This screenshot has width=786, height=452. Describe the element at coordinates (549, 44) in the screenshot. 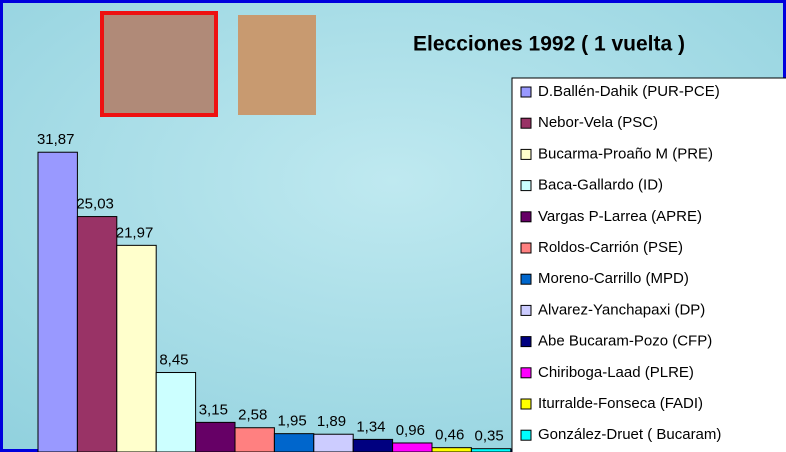

I see `chart-title: Elecciones 1992 ( 1 vuelta )` at that location.